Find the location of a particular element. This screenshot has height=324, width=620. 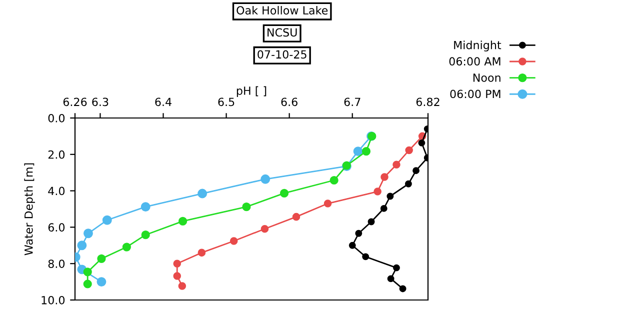

y-tick-label: 2.0 is located at coordinates (56, 154).